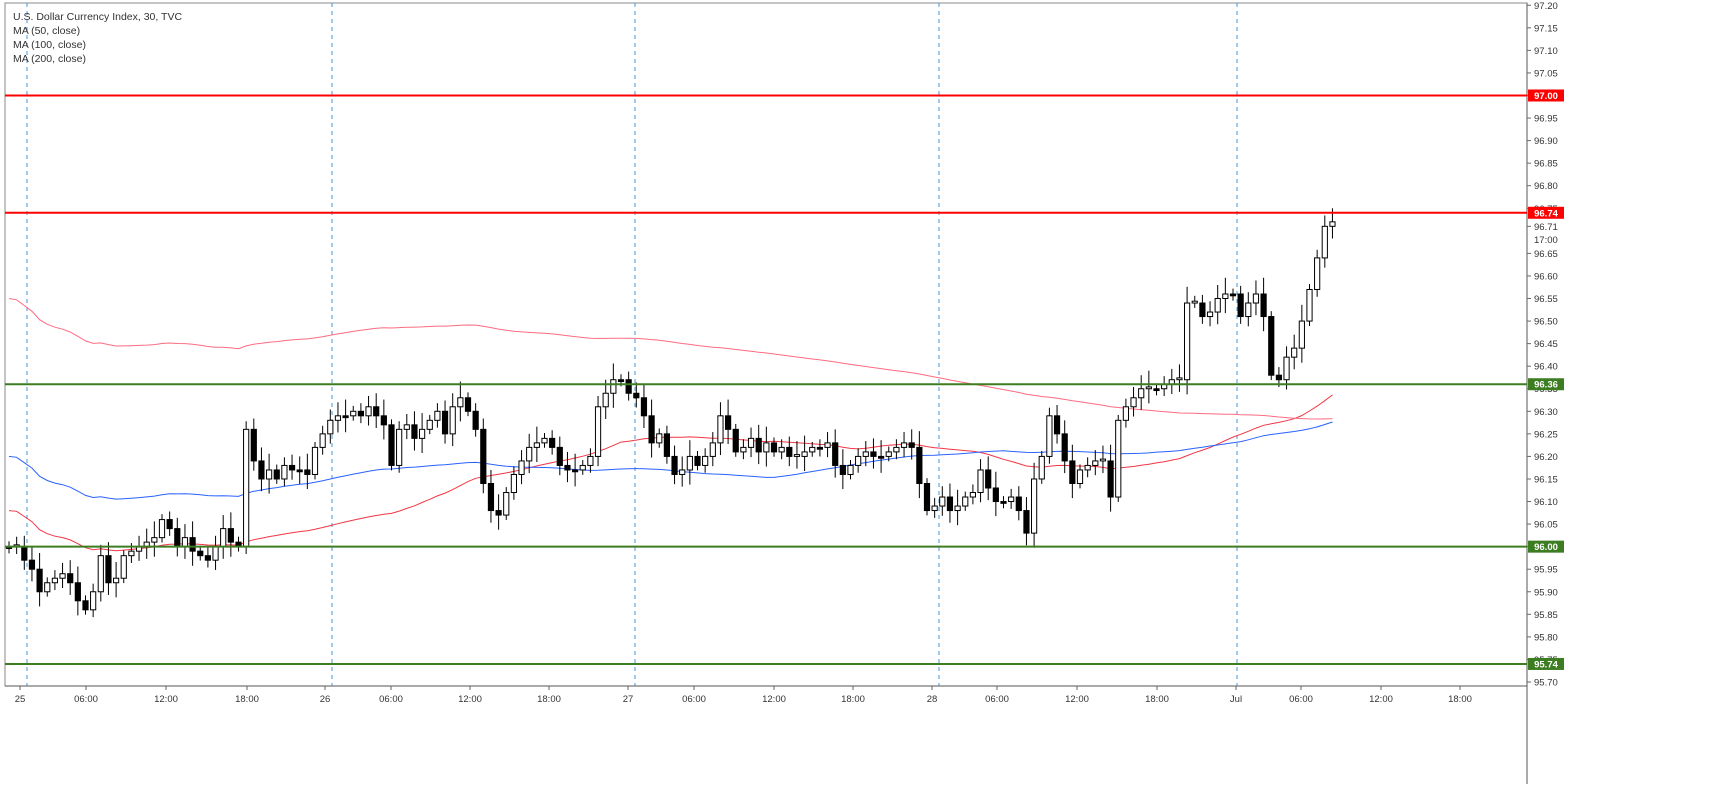 The height and width of the screenshot is (789, 1719). What do you see at coordinates (47, 31) in the screenshot?
I see `legend-ma-50: MA (50, close)` at bounding box center [47, 31].